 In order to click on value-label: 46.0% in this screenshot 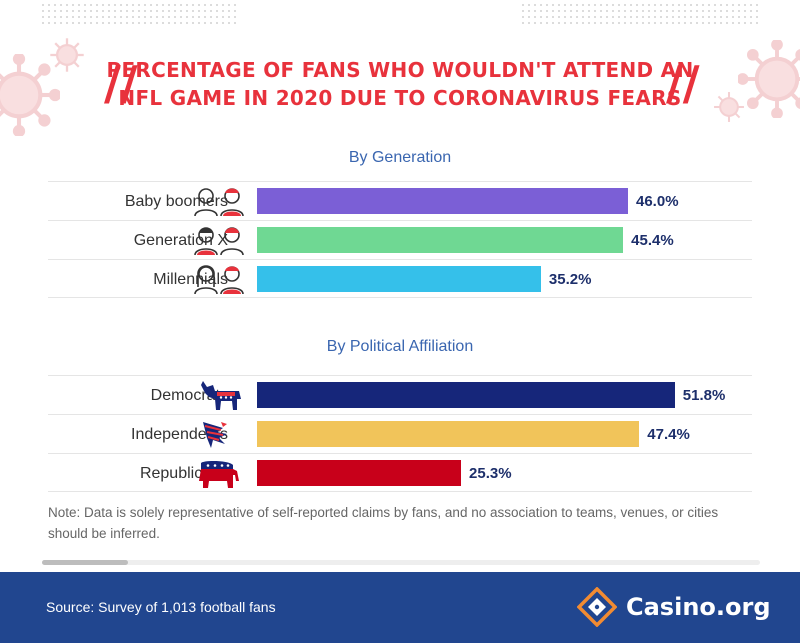, I will do `click(657, 201)`.